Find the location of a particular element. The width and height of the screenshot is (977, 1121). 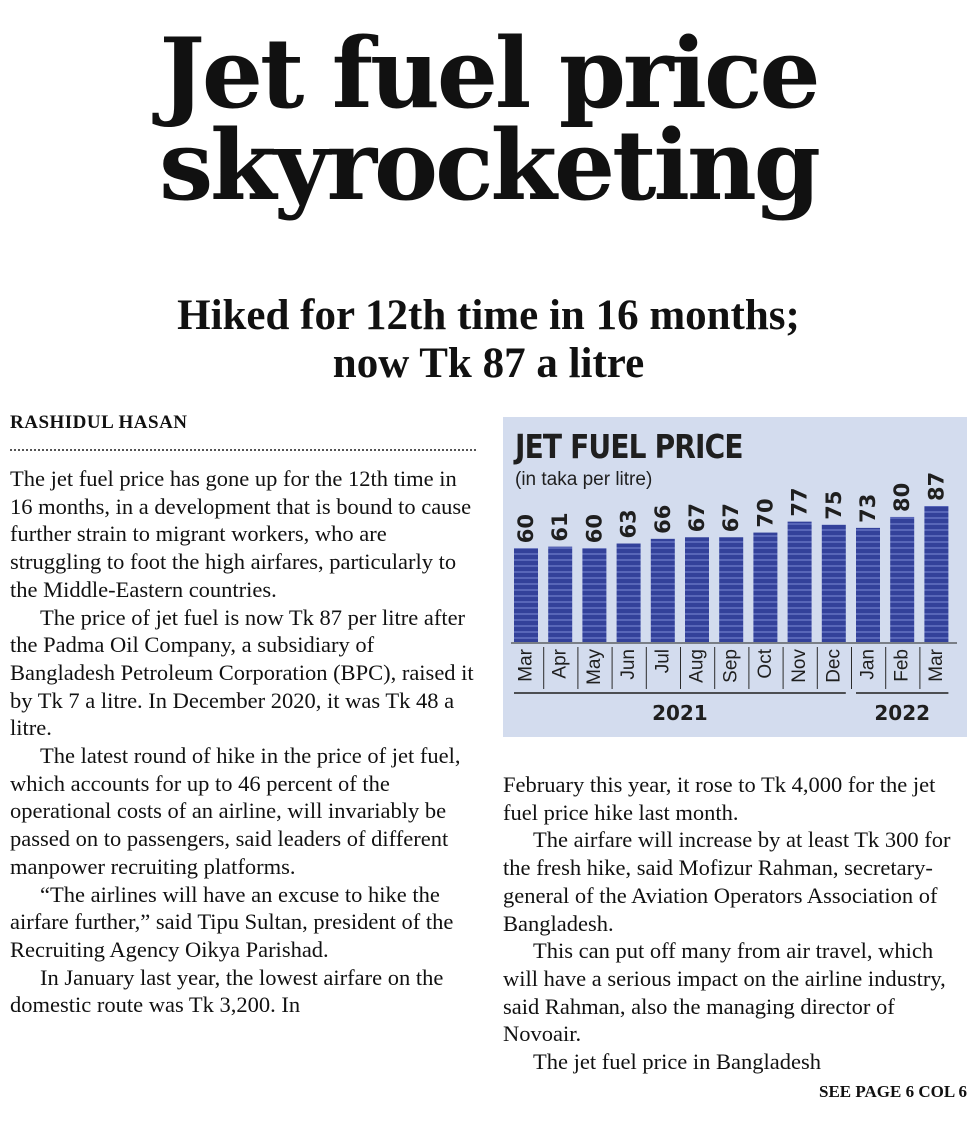

chart-title: JET FUEL PRICE is located at coordinates (629, 446).